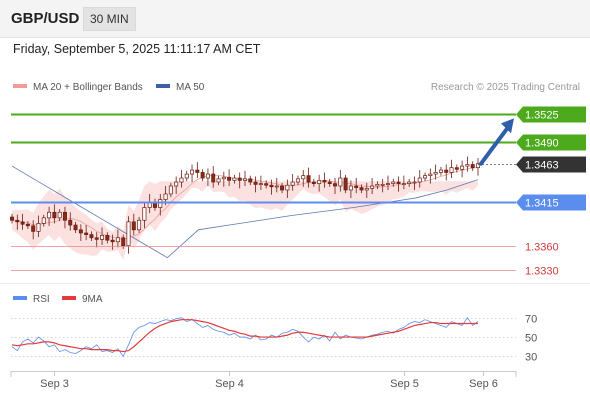 Image resolution: width=590 pixels, height=400 pixels. I want to click on rsi-tick-label: 30, so click(531, 358).